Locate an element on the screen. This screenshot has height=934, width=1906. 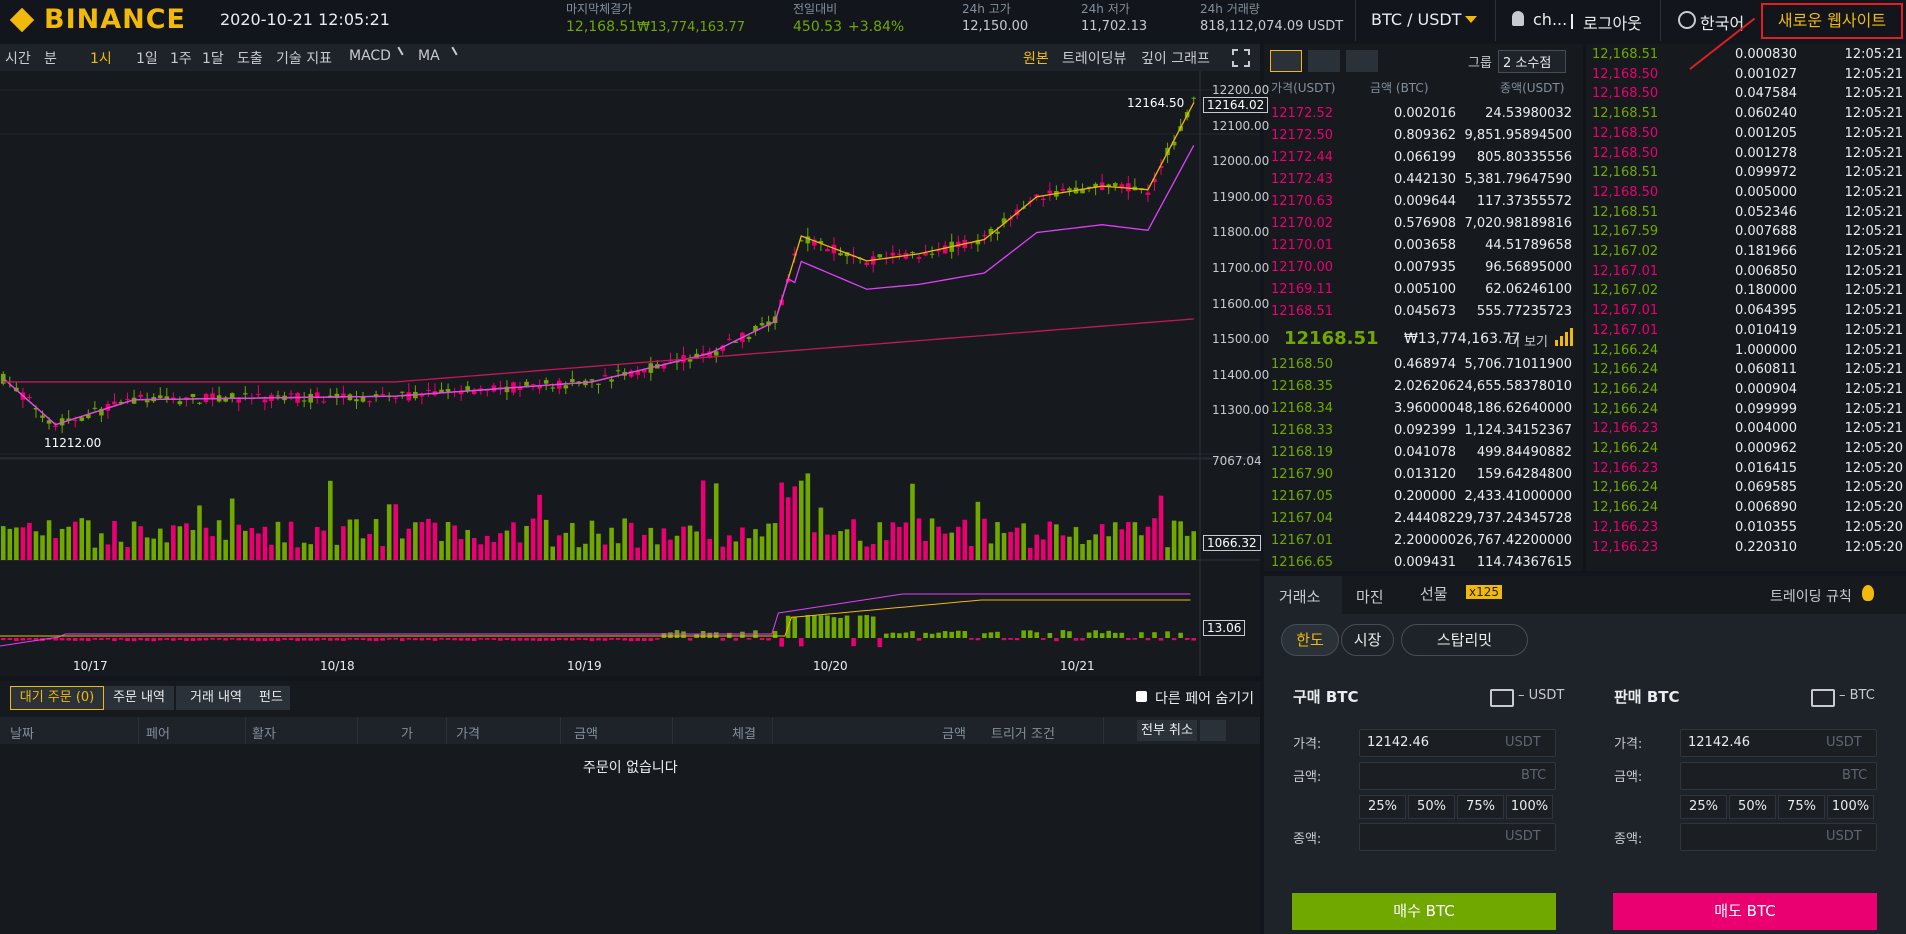
toolbar-item: MA is located at coordinates (429, 56).